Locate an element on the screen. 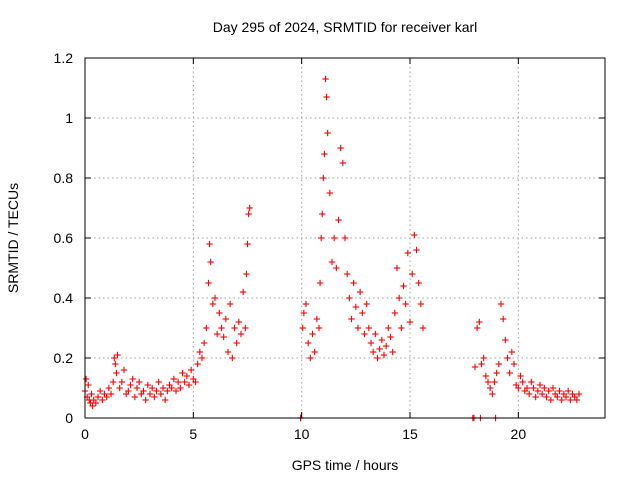 The image size is (640, 480). x-axis-label: GPS time / hours is located at coordinates (345, 465).